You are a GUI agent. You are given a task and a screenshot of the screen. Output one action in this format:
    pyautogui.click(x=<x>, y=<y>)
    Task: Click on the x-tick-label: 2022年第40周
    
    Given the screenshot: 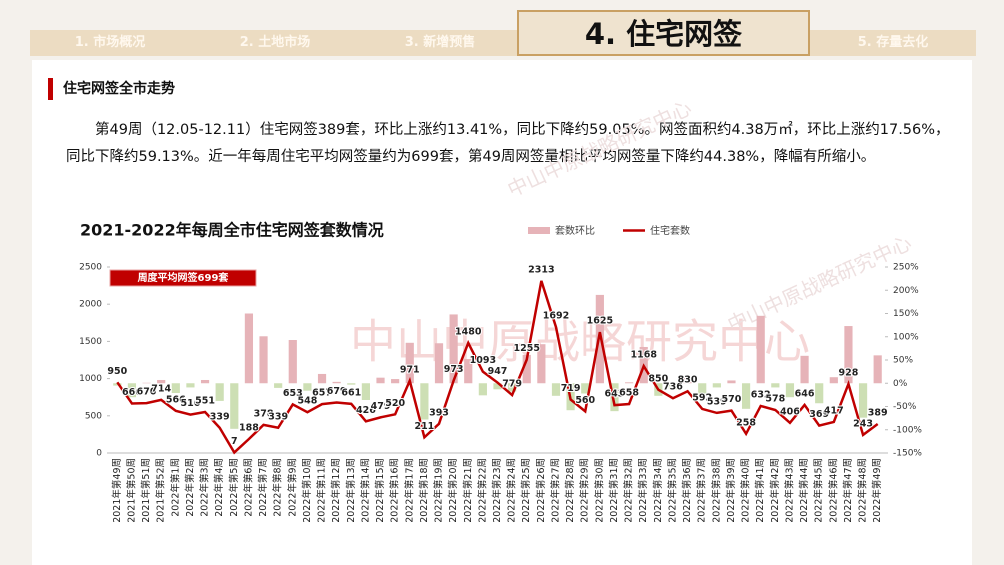 What is the action you would take?
    pyautogui.click(x=746, y=490)
    